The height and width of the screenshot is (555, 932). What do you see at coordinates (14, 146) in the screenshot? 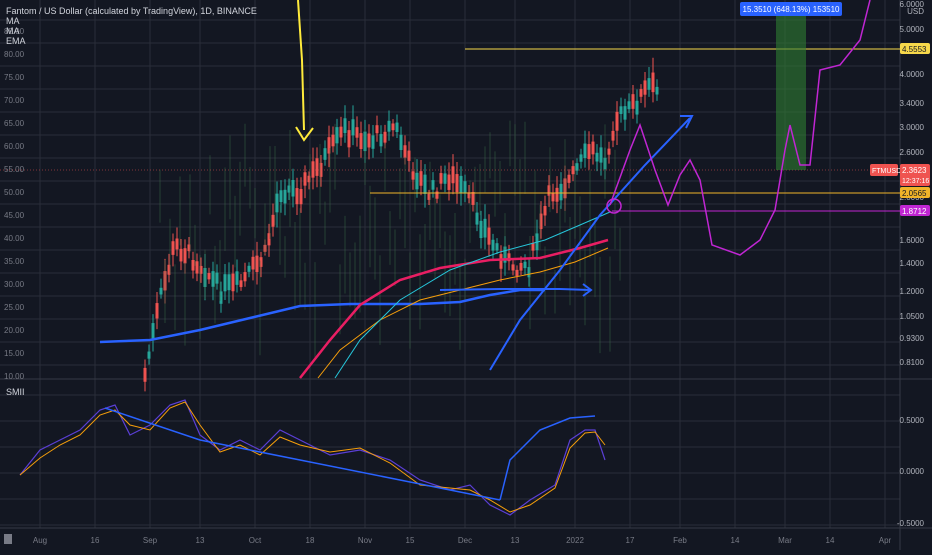
I see `left-tick-label: 60.00` at bounding box center [14, 146].